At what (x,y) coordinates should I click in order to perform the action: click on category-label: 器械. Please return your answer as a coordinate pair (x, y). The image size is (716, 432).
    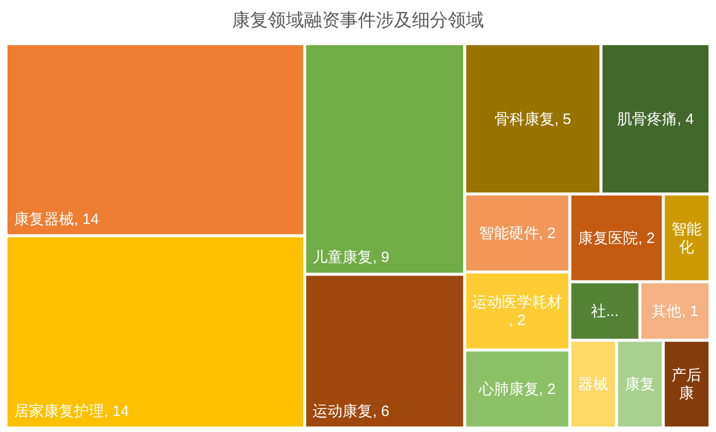
    Looking at the image, I should click on (593, 385).